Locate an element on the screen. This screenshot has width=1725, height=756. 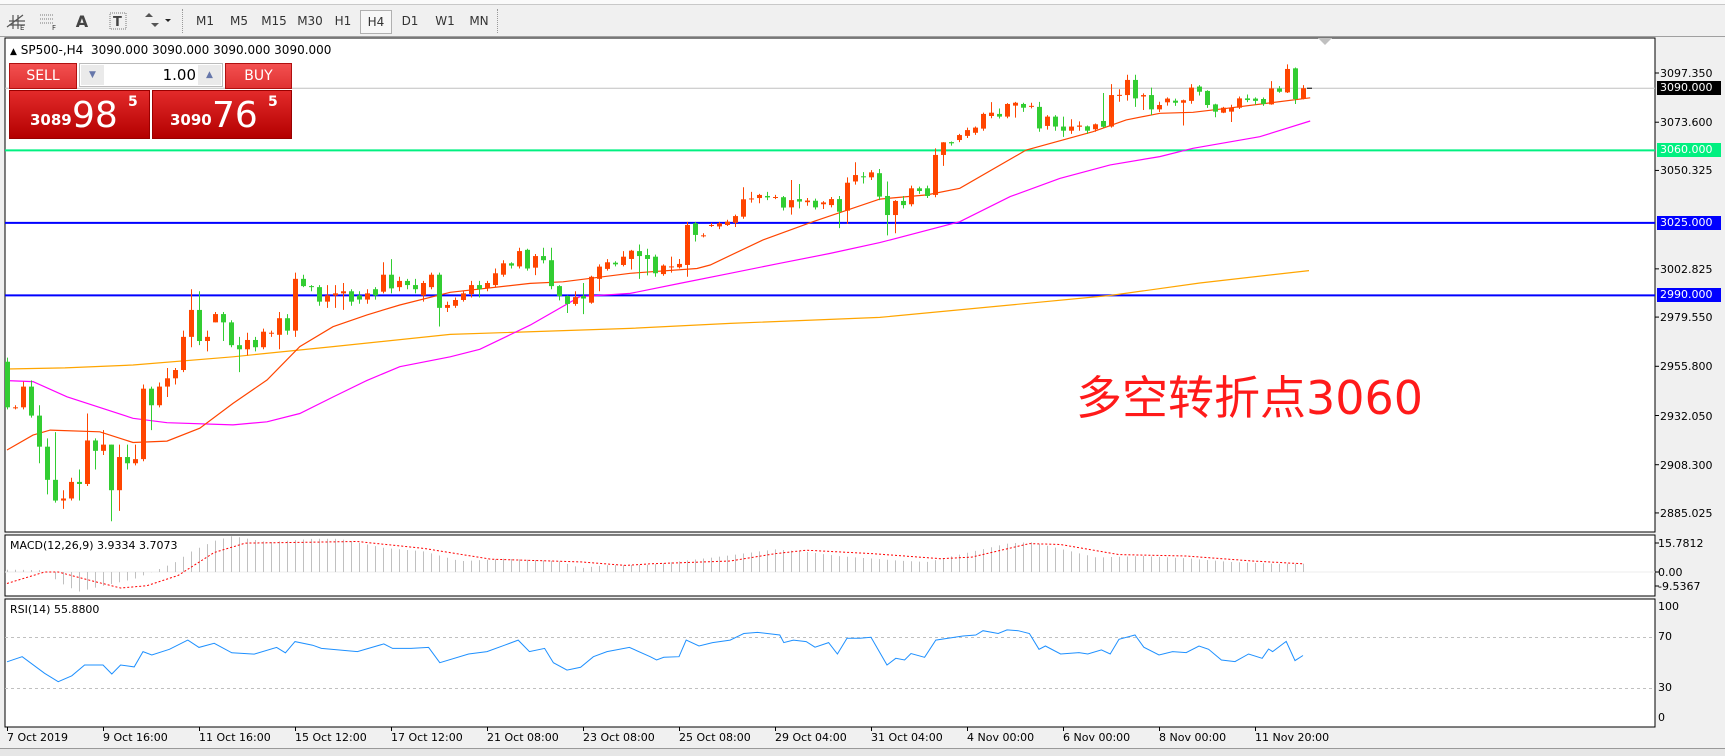
buy-button: BUY is located at coordinates (258, 76).